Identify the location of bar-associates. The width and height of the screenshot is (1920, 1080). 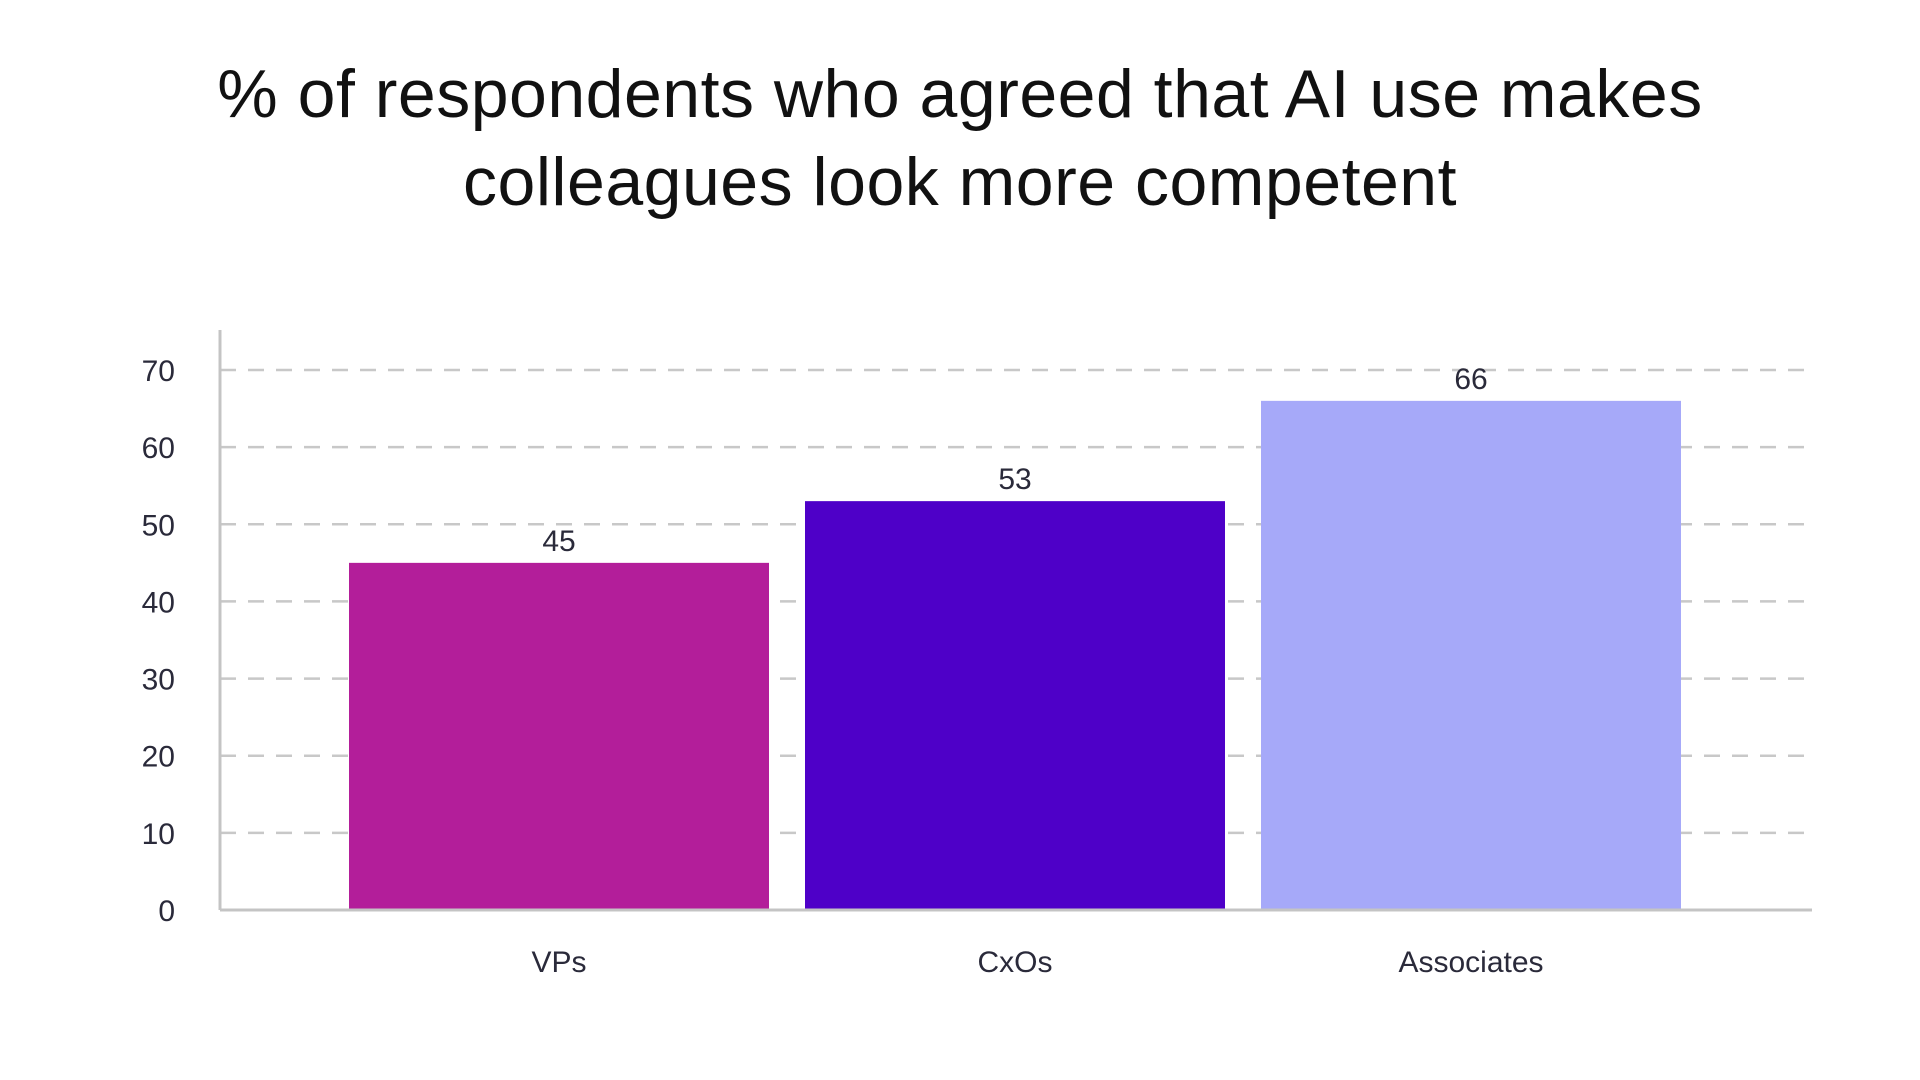
(1471, 655).